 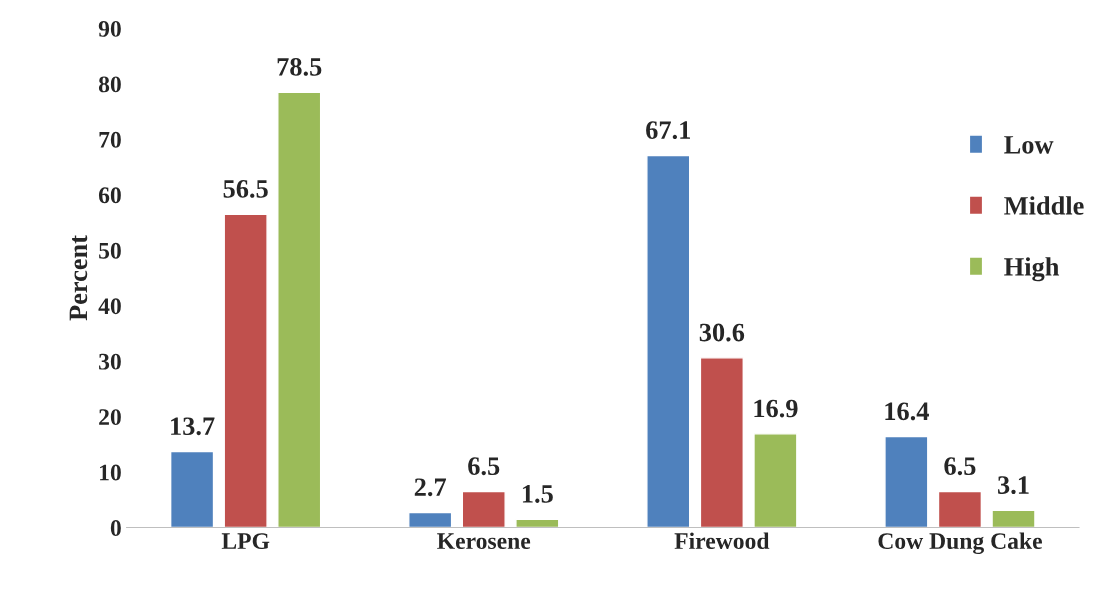 What do you see at coordinates (109, 195) in the screenshot?
I see `y-tick-label: 60` at bounding box center [109, 195].